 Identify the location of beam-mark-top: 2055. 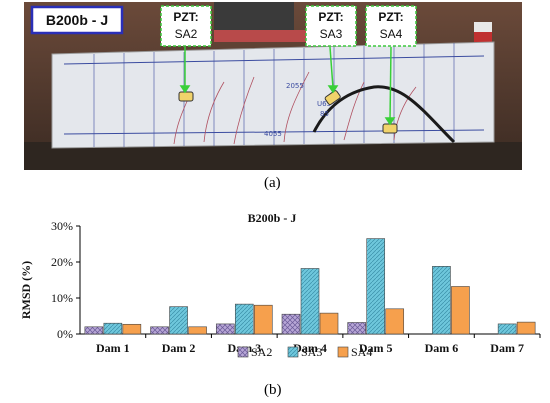
(295, 86).